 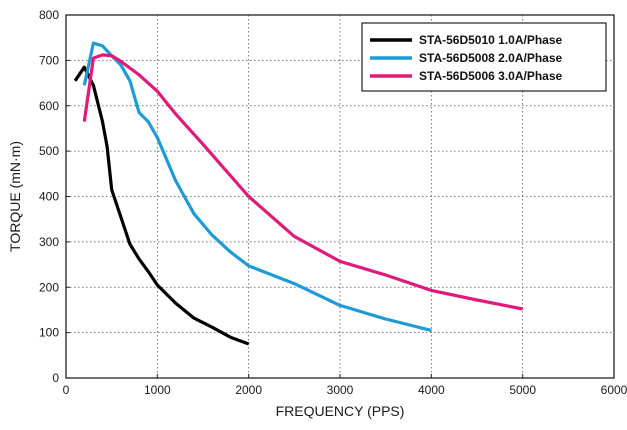 I want to click on y-tick-label: 400, so click(x=49, y=197).